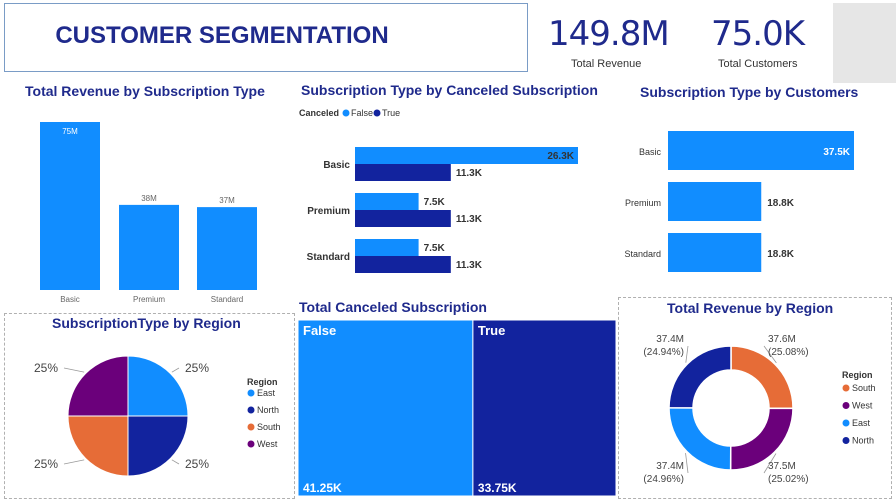  I want to click on data-label-premium-true: 11.3K, so click(469, 219).